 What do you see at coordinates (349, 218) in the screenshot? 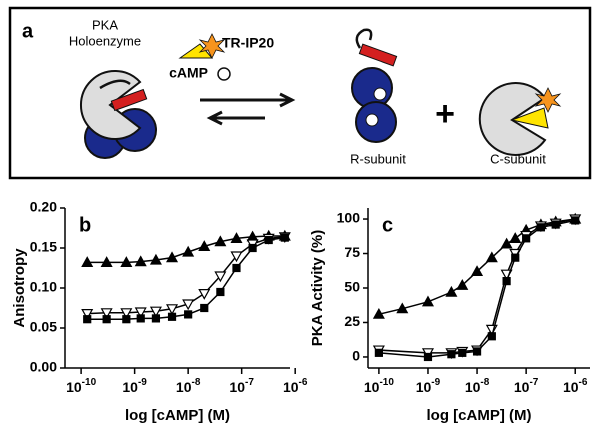
I see `y-tick-label: 100` at bounding box center [349, 218].